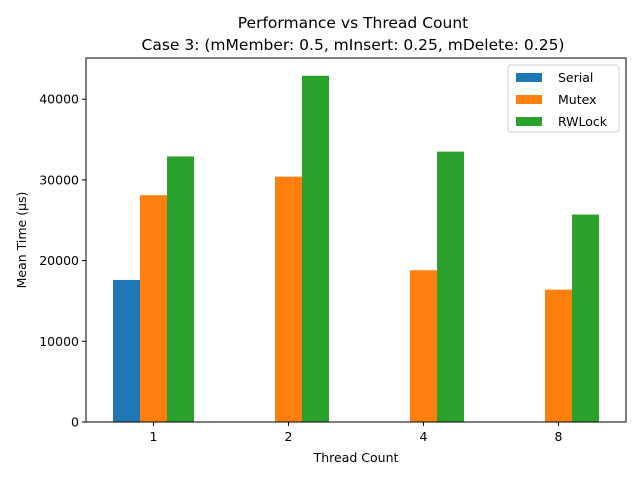  I want to click on x-tick-label: 8, so click(559, 436).